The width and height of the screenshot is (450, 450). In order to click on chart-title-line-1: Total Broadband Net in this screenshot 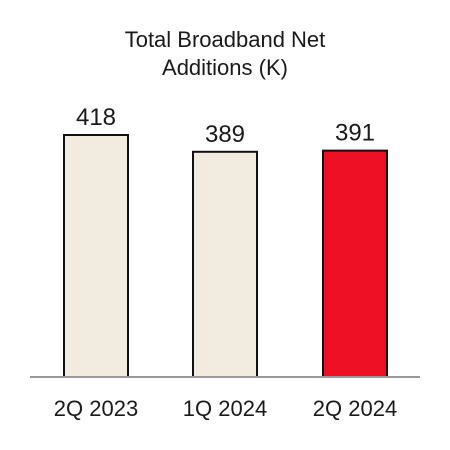, I will do `click(225, 39)`.